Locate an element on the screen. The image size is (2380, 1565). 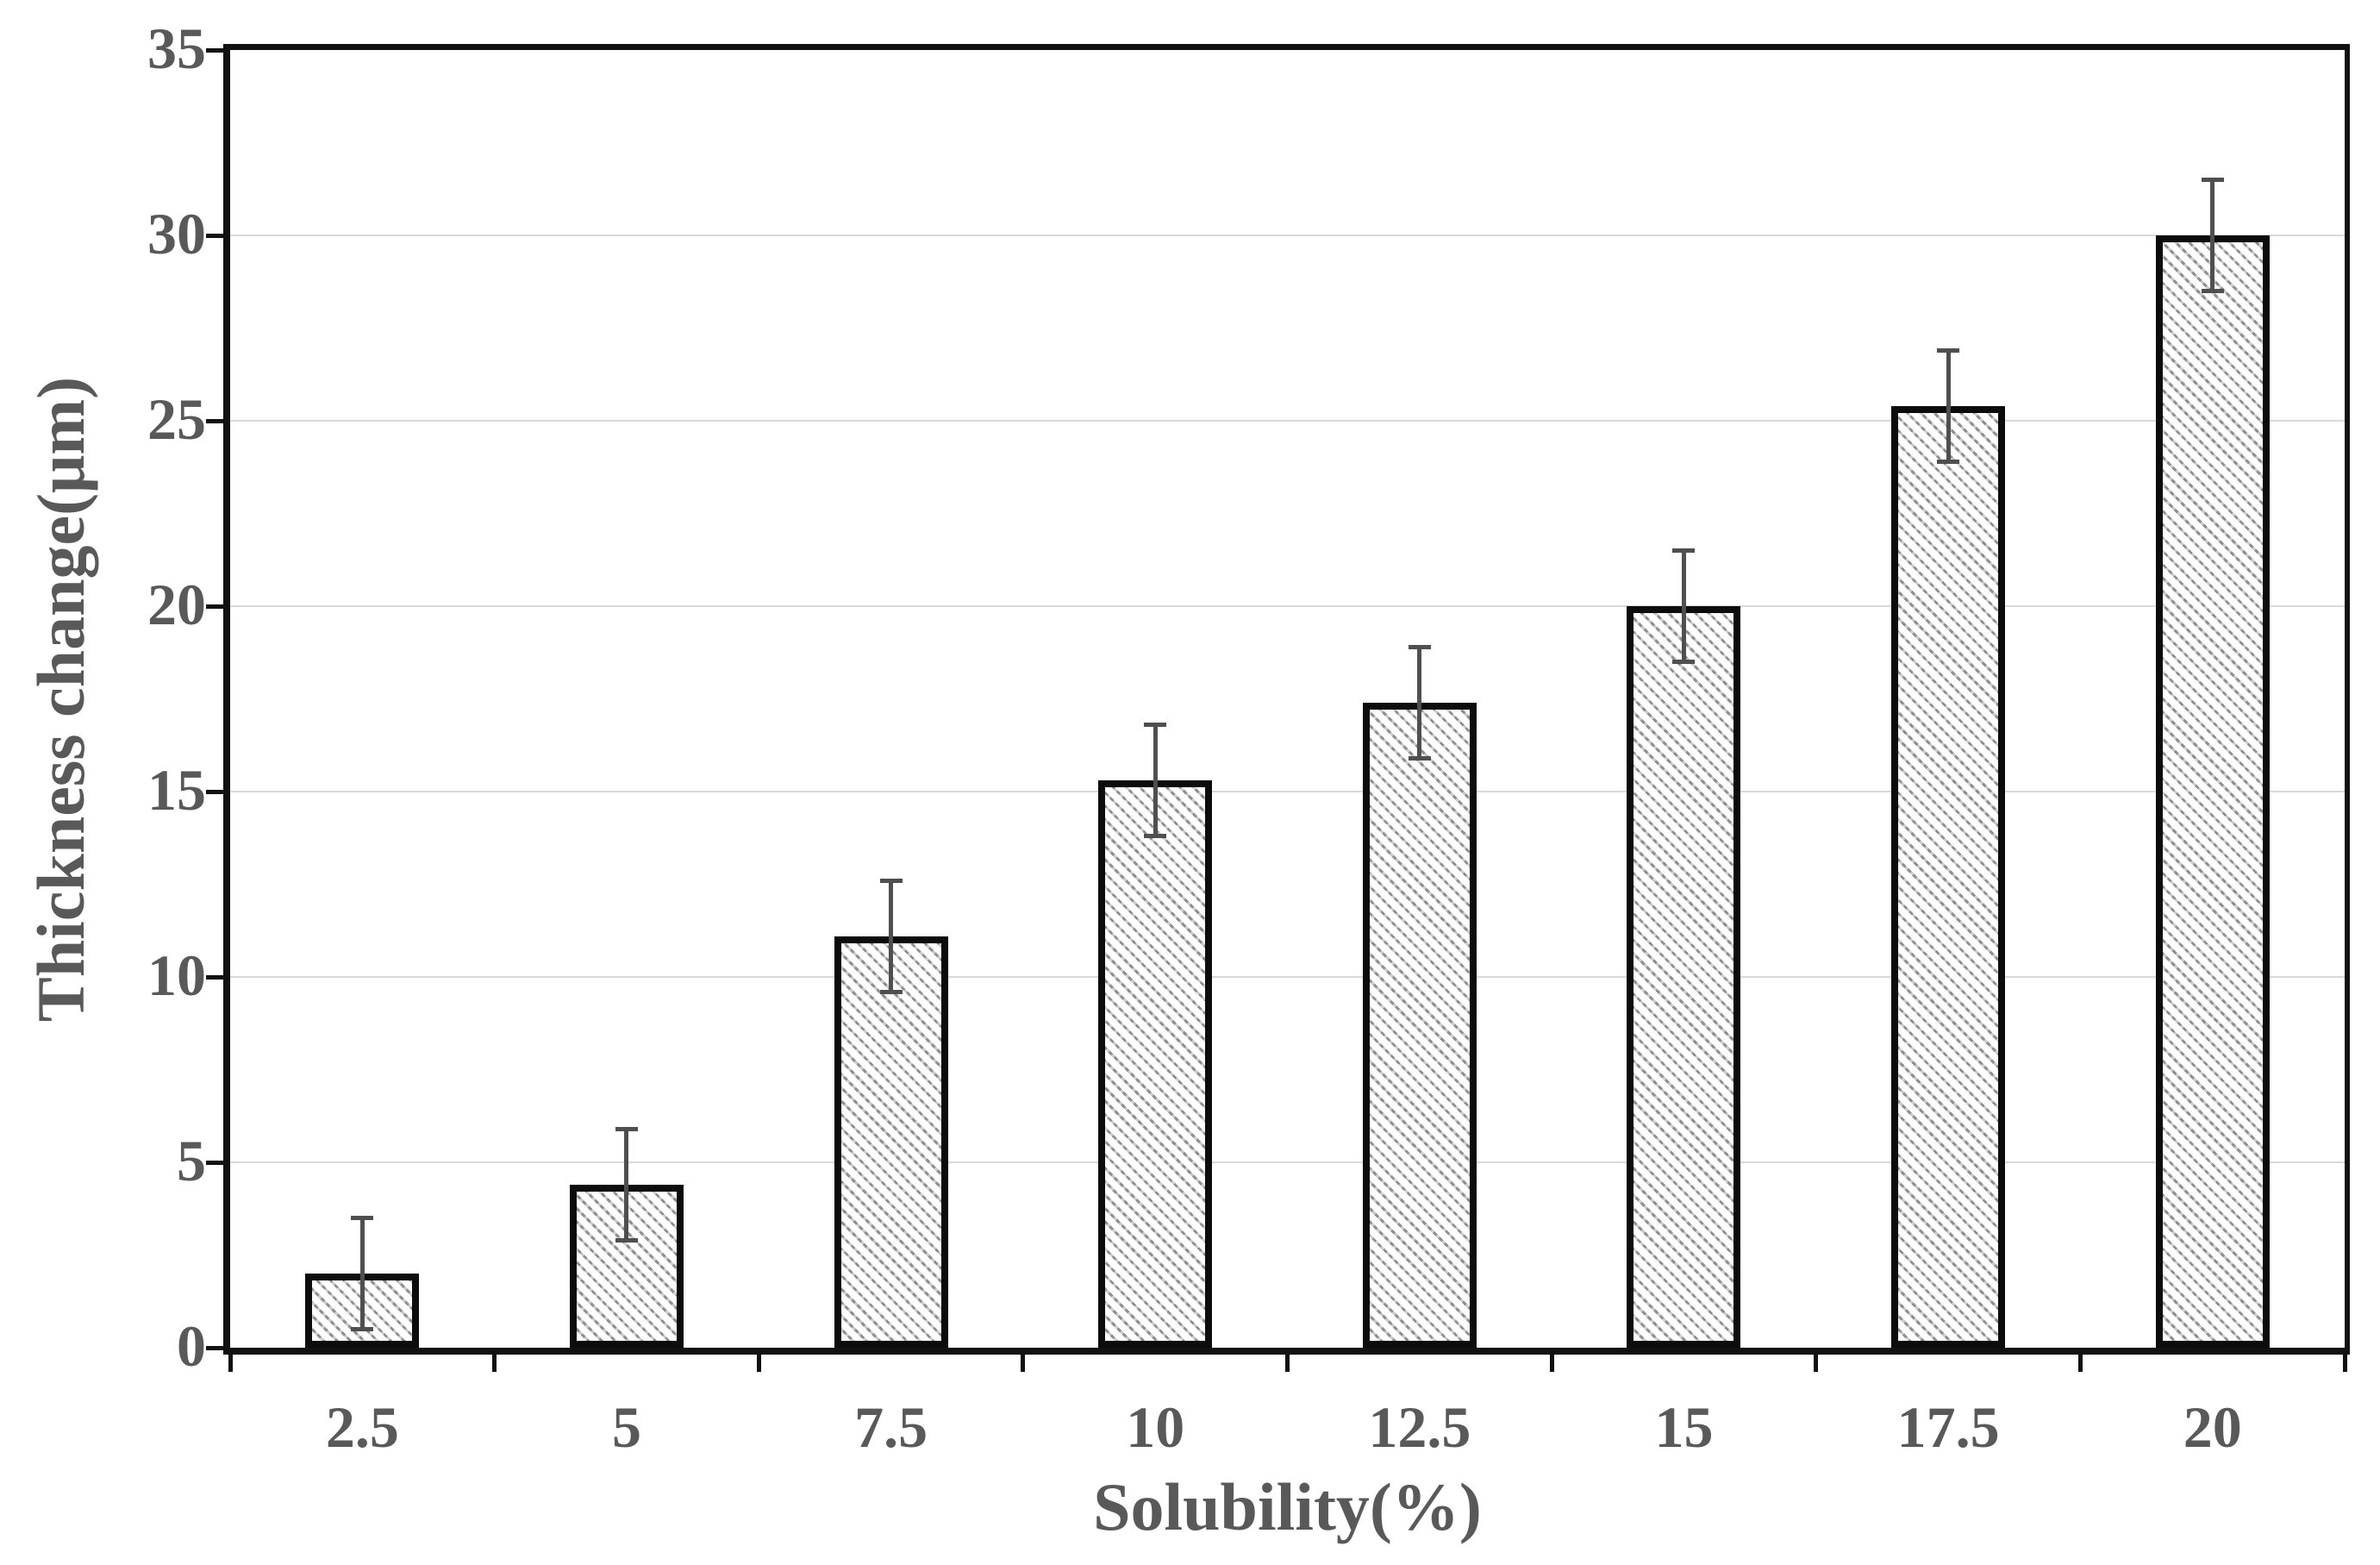
y-tick-label: 15 is located at coordinates (177, 790).